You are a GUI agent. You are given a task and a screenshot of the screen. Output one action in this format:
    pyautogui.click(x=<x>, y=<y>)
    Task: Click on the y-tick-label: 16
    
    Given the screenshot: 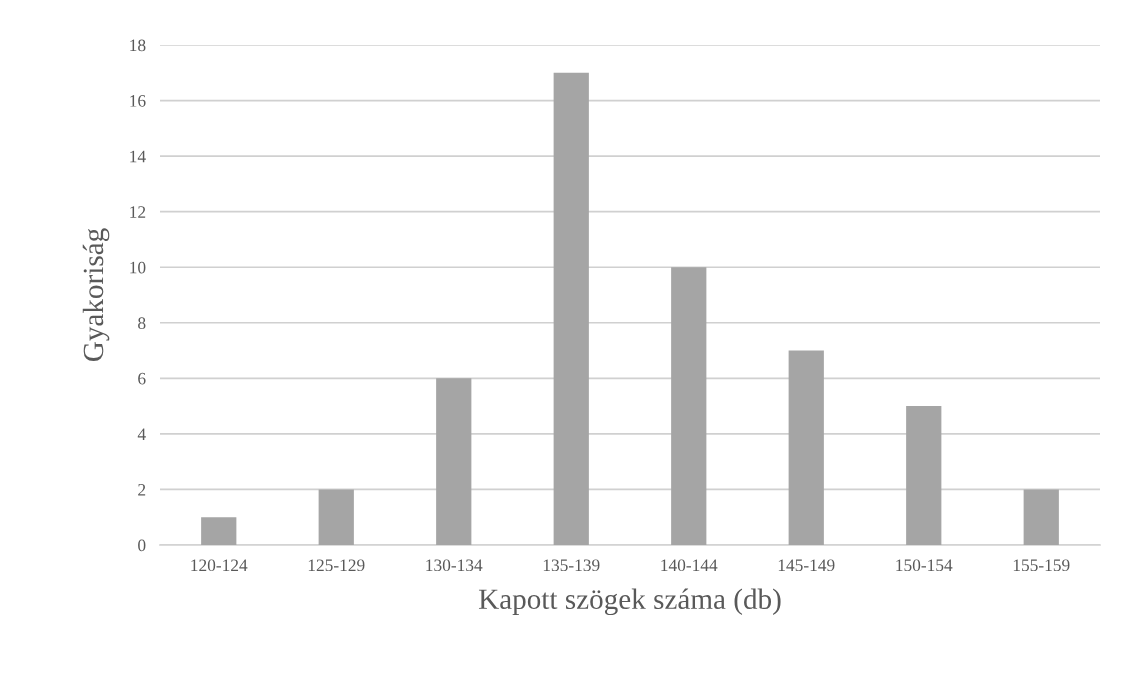 What is the action you would take?
    pyautogui.click(x=138, y=101)
    